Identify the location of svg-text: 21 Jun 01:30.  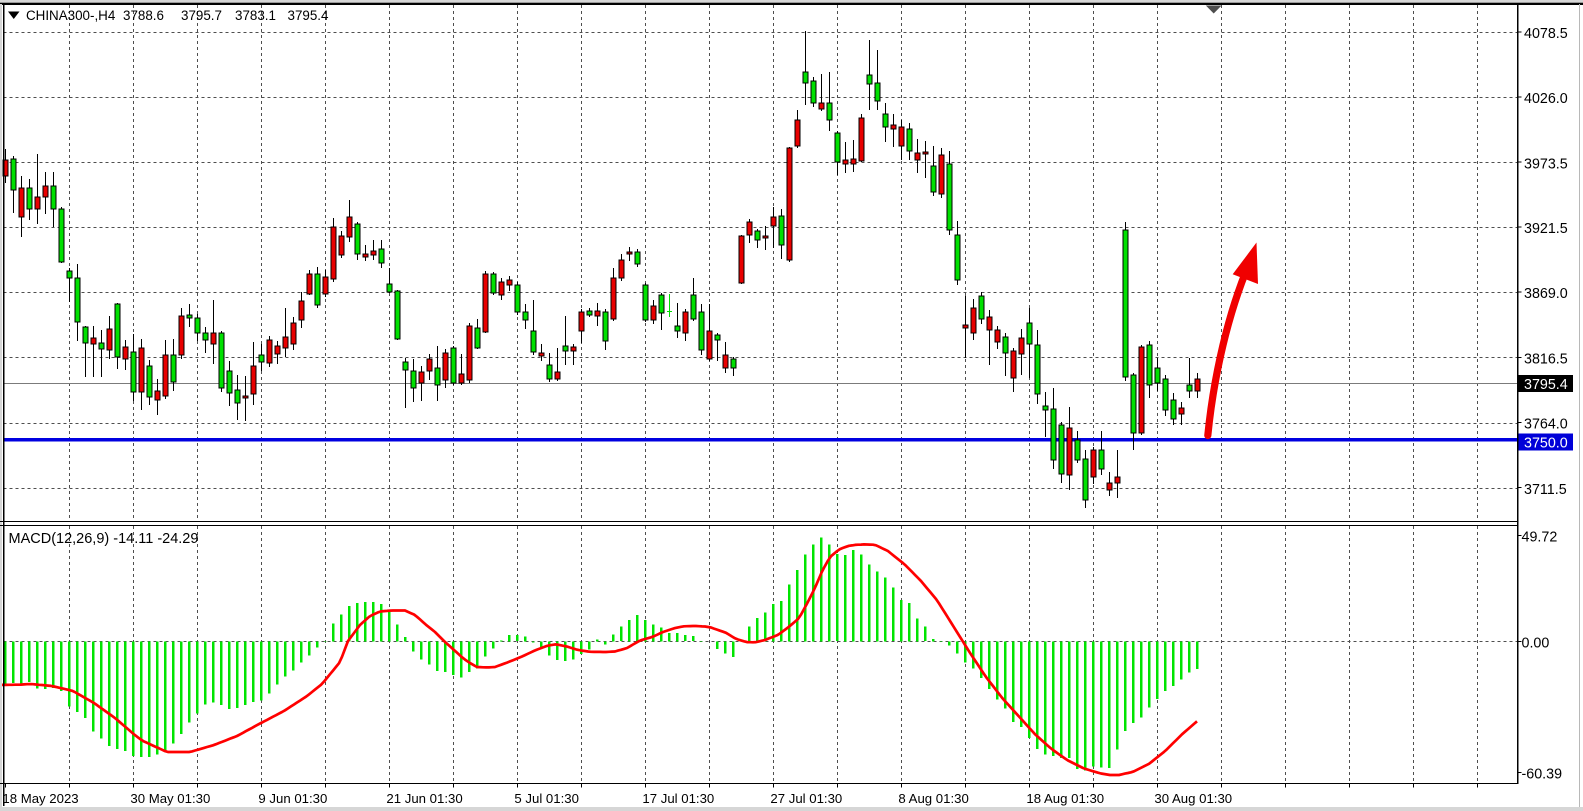
(424, 798).